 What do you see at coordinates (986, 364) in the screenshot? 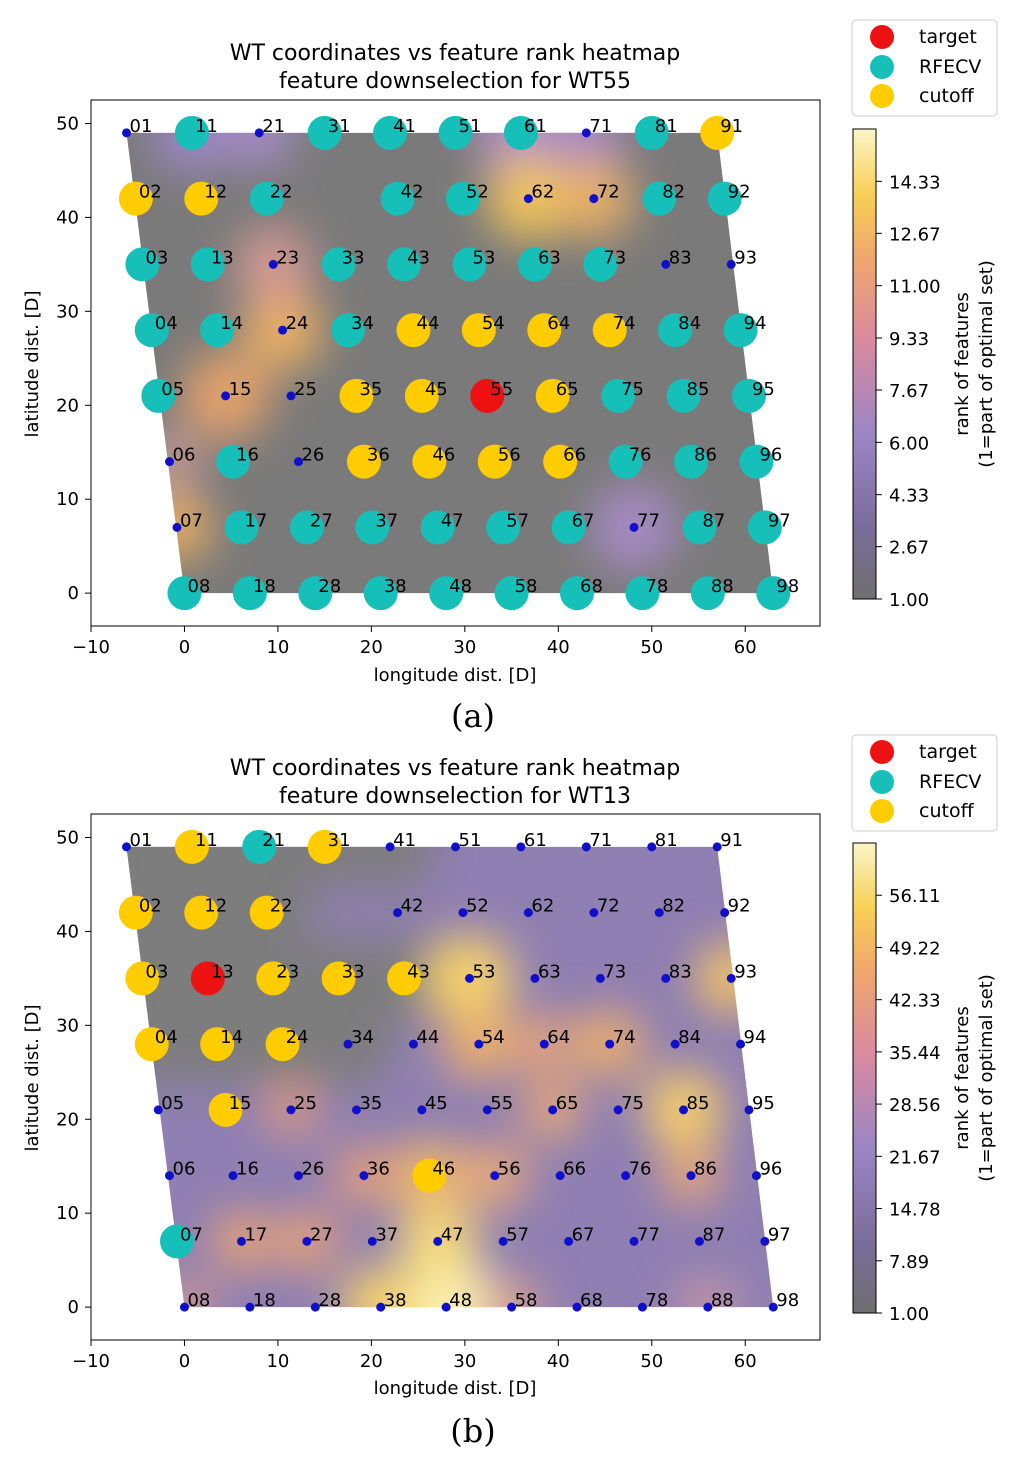
I see `colorbar-label-sub: (1=part of optimal set)` at bounding box center [986, 364].